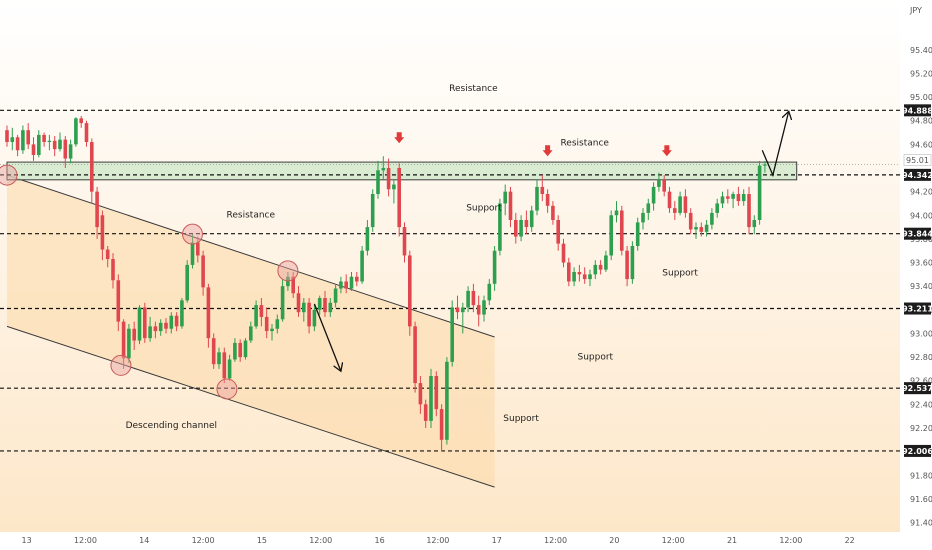  I want to click on current-price-label: 95.01, so click(917, 160).